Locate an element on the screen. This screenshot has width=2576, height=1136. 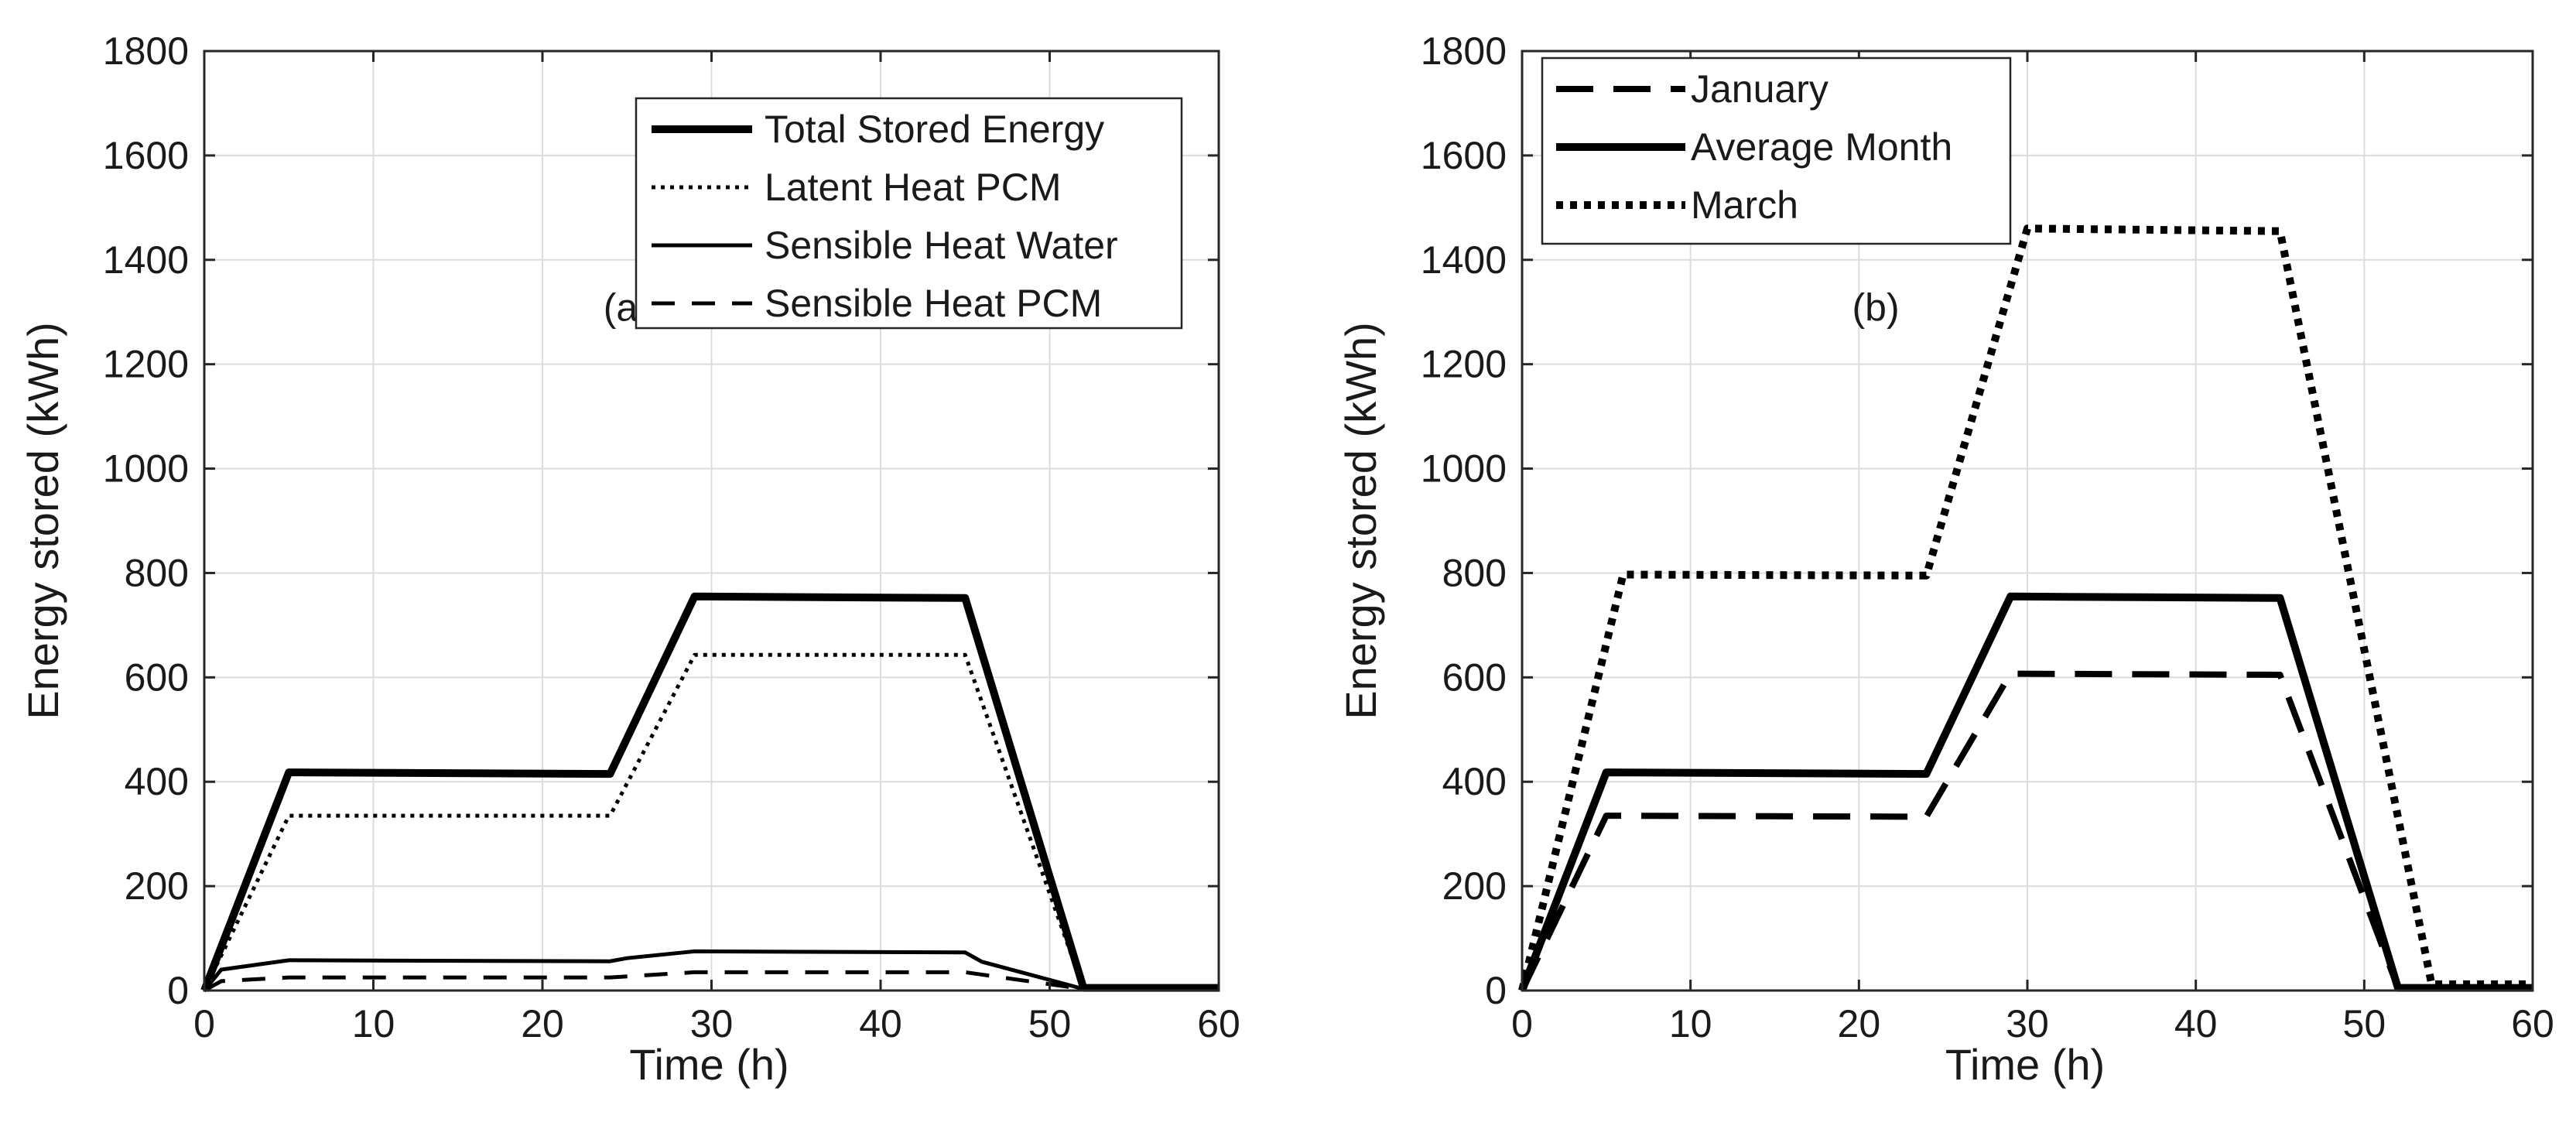
legend-box is located at coordinates (909, 213).